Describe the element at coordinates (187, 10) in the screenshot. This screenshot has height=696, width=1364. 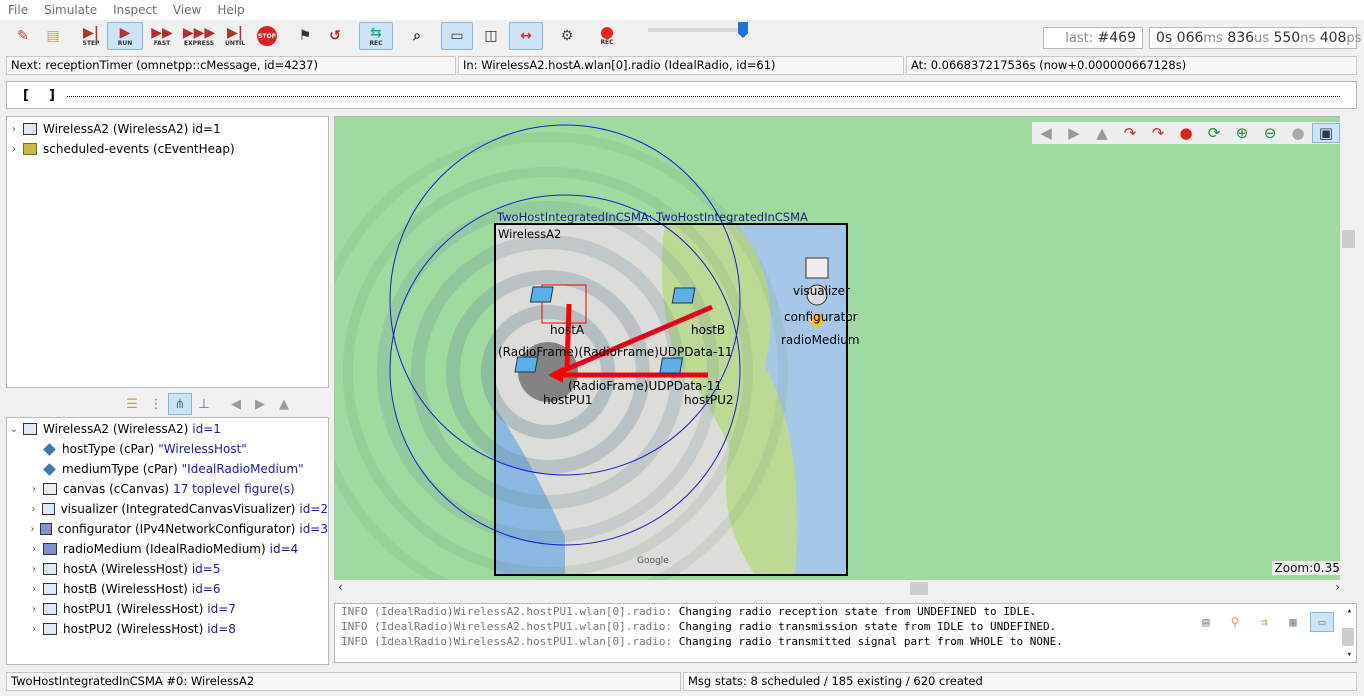
I see `menu-view: View` at that location.